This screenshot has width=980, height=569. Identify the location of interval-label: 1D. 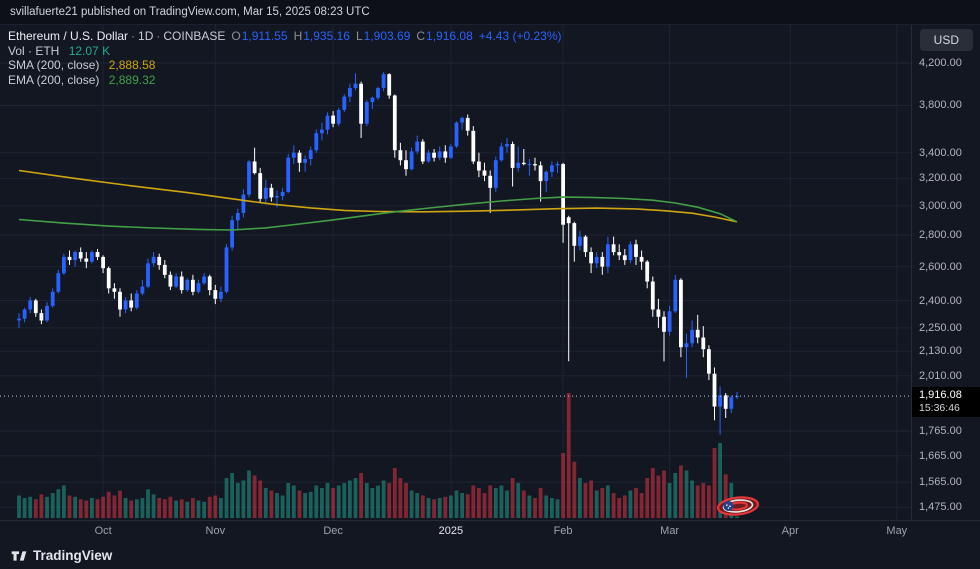
(146, 36).